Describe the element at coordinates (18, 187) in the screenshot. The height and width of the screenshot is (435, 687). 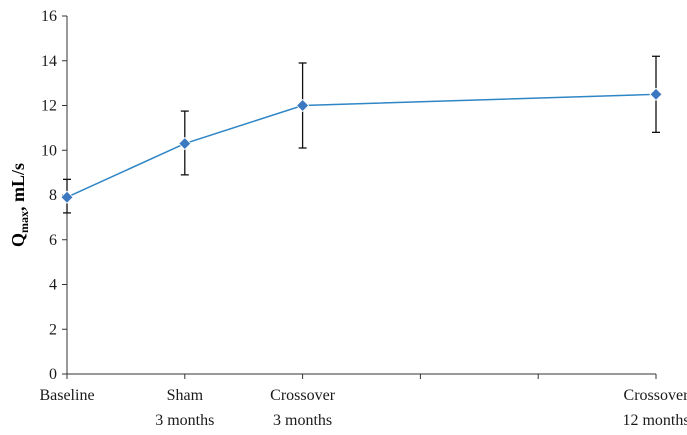
I see `y-axis-title-rest: , mL/s` at that location.